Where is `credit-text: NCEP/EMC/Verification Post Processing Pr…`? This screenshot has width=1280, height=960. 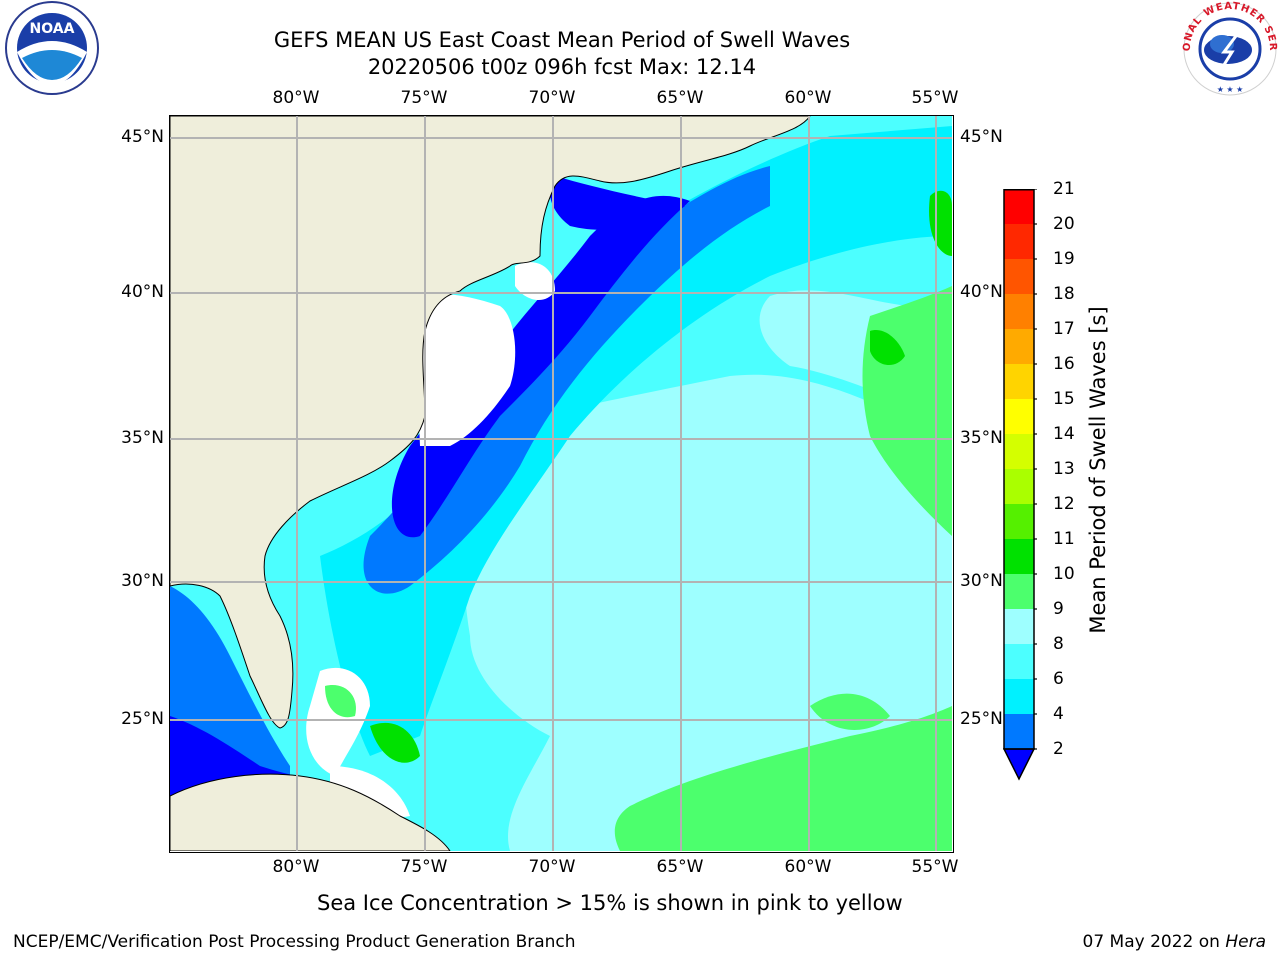 credit-text: NCEP/EMC/Verification Post Processing Pr… is located at coordinates (294, 942).